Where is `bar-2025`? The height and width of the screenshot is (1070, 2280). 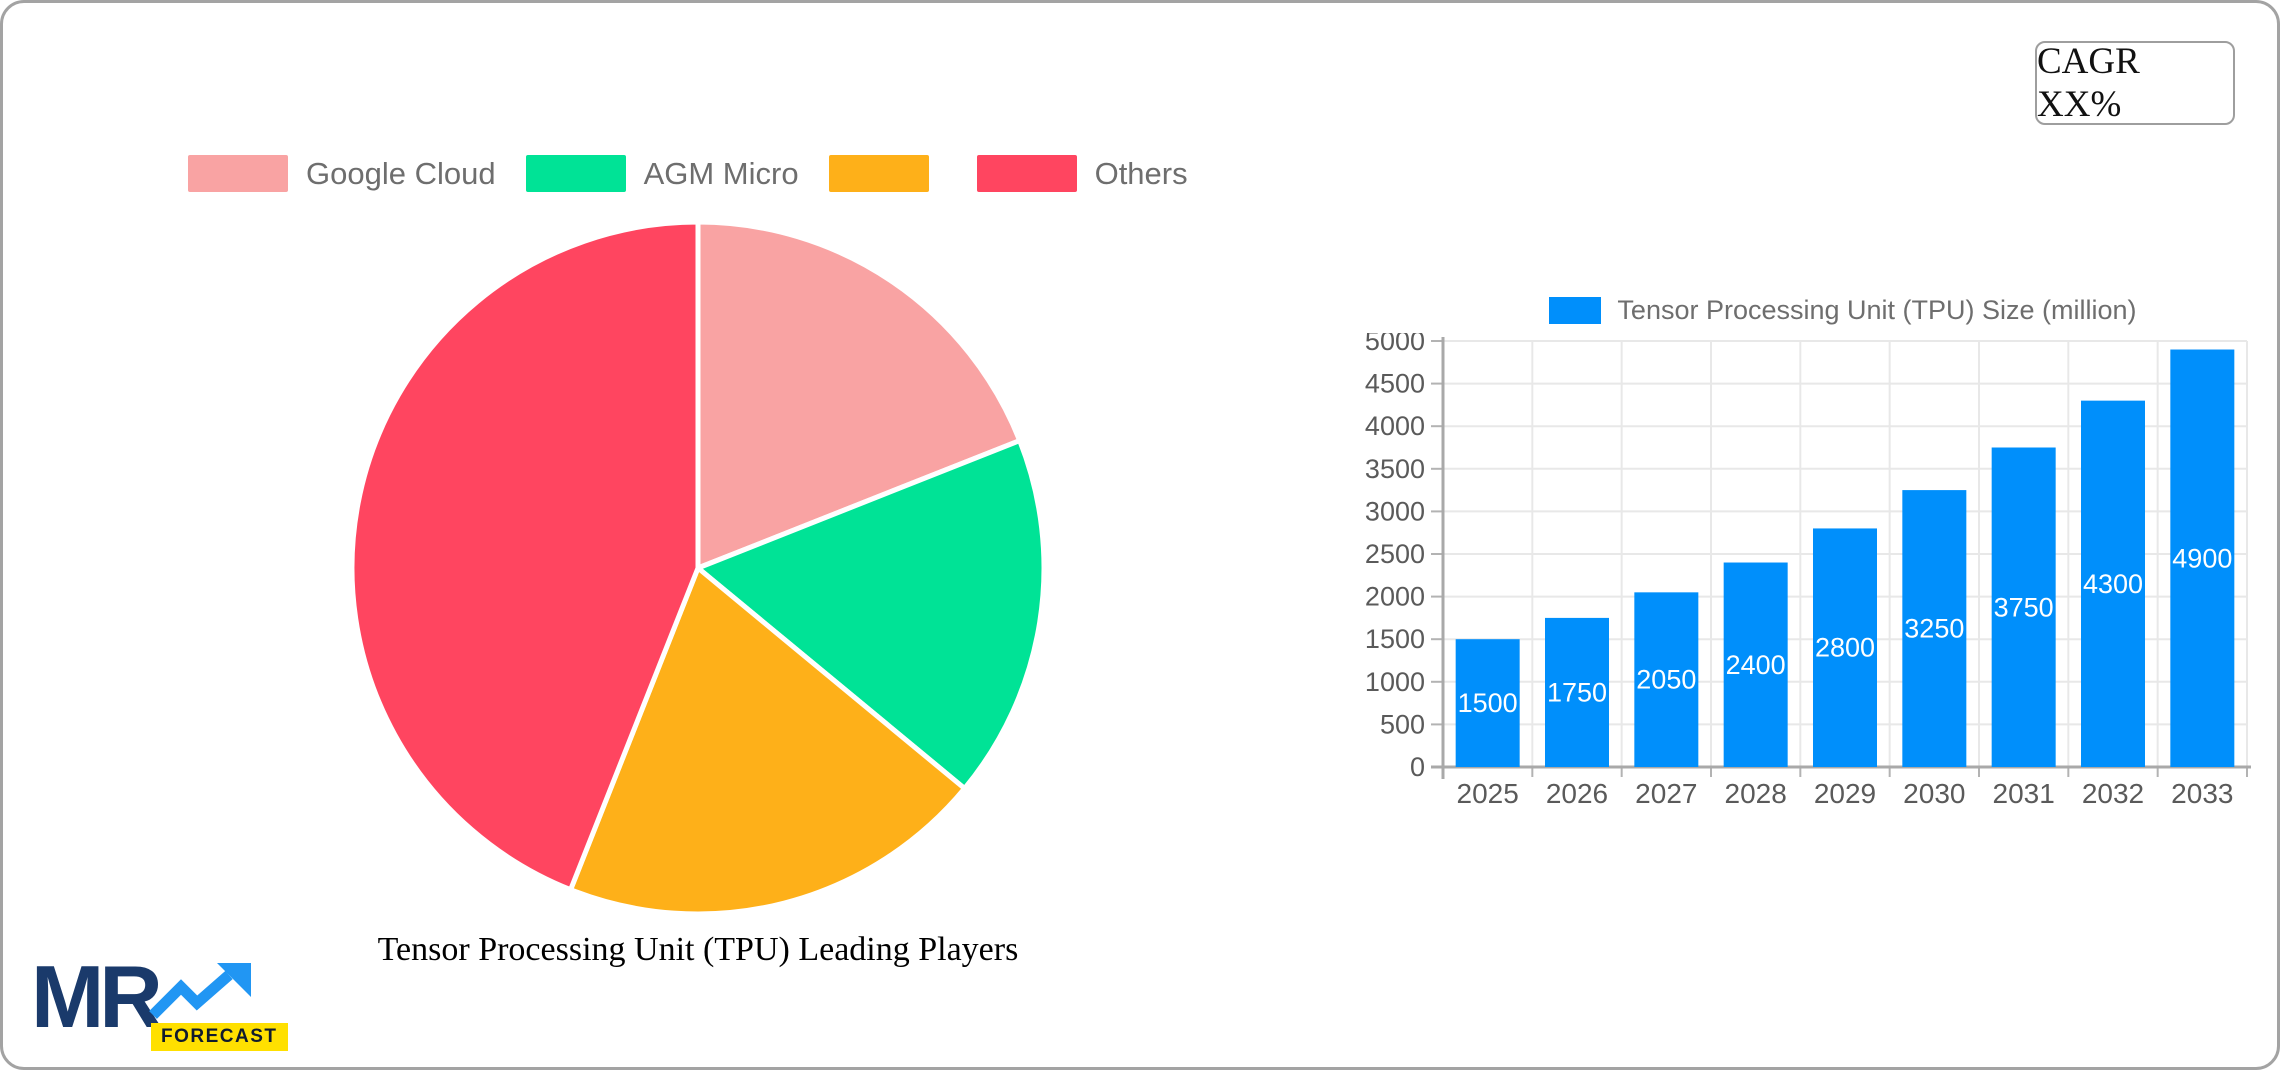 bar-2025 is located at coordinates (1487, 703).